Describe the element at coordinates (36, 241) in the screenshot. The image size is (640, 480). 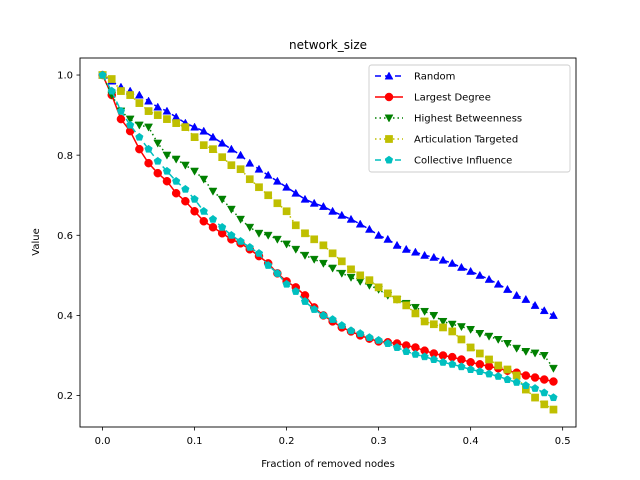
I see `y-axis-label: Value` at that location.